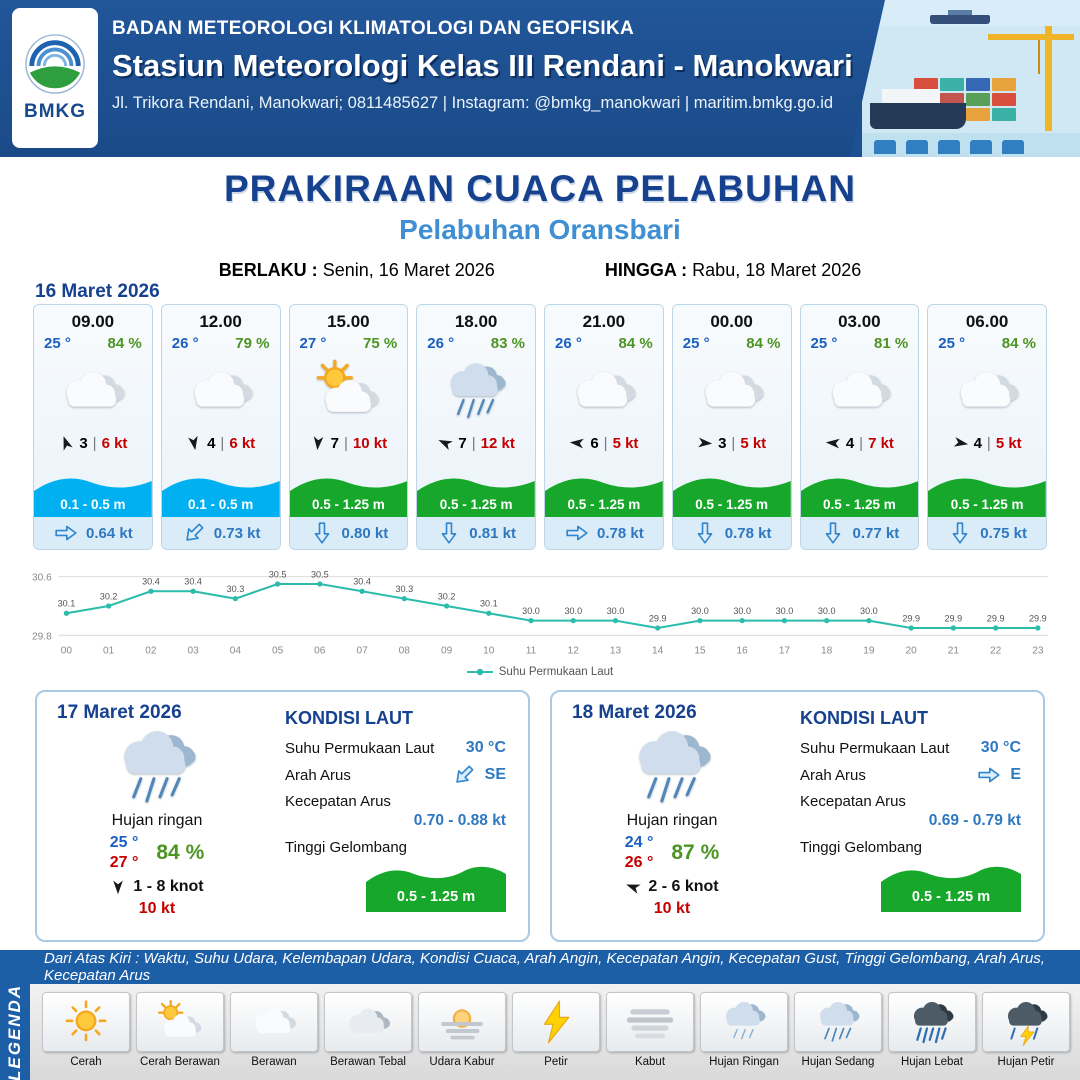 The width and height of the screenshot is (1080, 1080). Describe the element at coordinates (1026, 1022) in the screenshot. I see `thunderstorm-icon` at that location.